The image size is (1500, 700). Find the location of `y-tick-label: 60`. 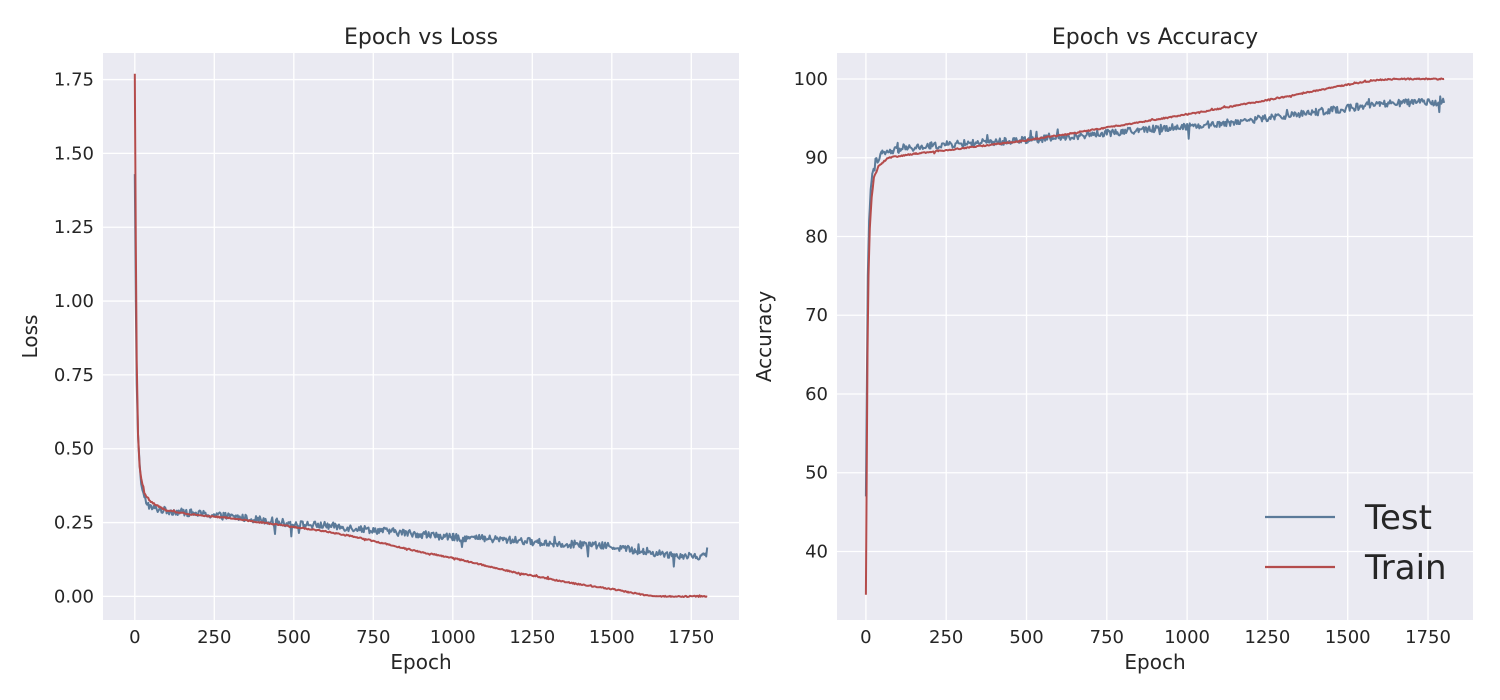

y-tick-label: 60 is located at coordinates (816, 394).